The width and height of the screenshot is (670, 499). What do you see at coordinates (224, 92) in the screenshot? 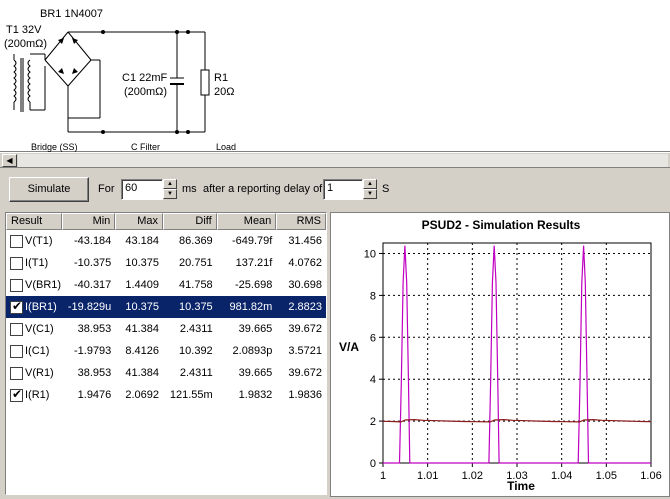
I see `resistor-value: 20Ω` at bounding box center [224, 92].